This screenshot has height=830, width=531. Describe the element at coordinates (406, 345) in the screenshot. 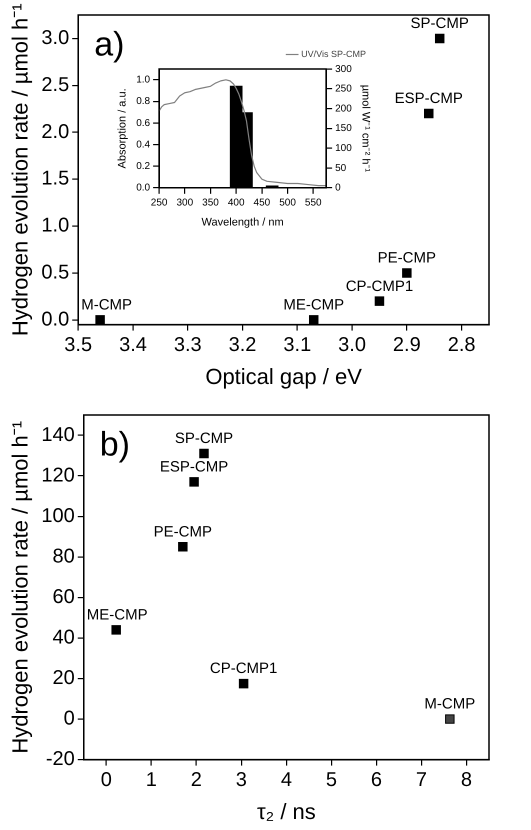

I see `x-tick-label: 2.9` at that location.